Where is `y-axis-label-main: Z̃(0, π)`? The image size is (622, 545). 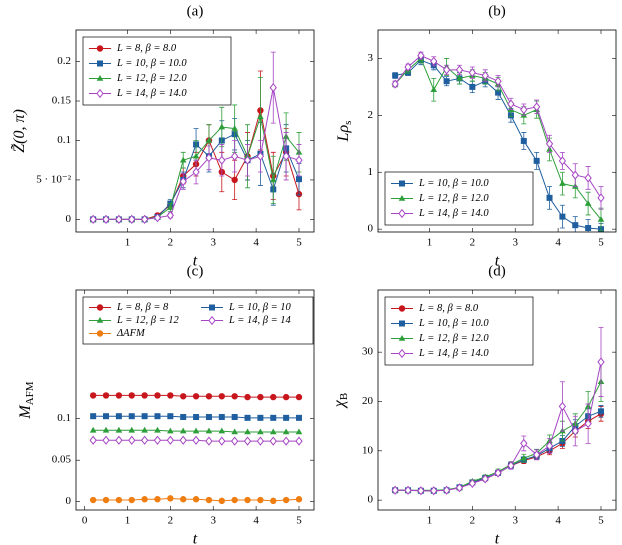 y-axis-label-main: Z̃(0, π) is located at coordinates (19, 131).